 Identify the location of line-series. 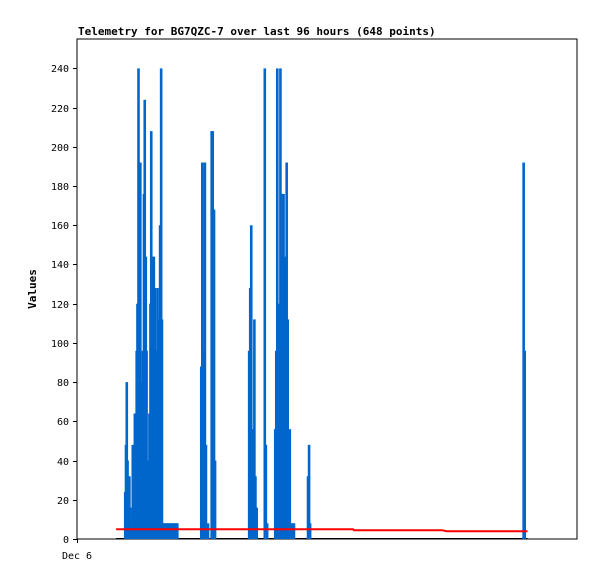
(322, 530).